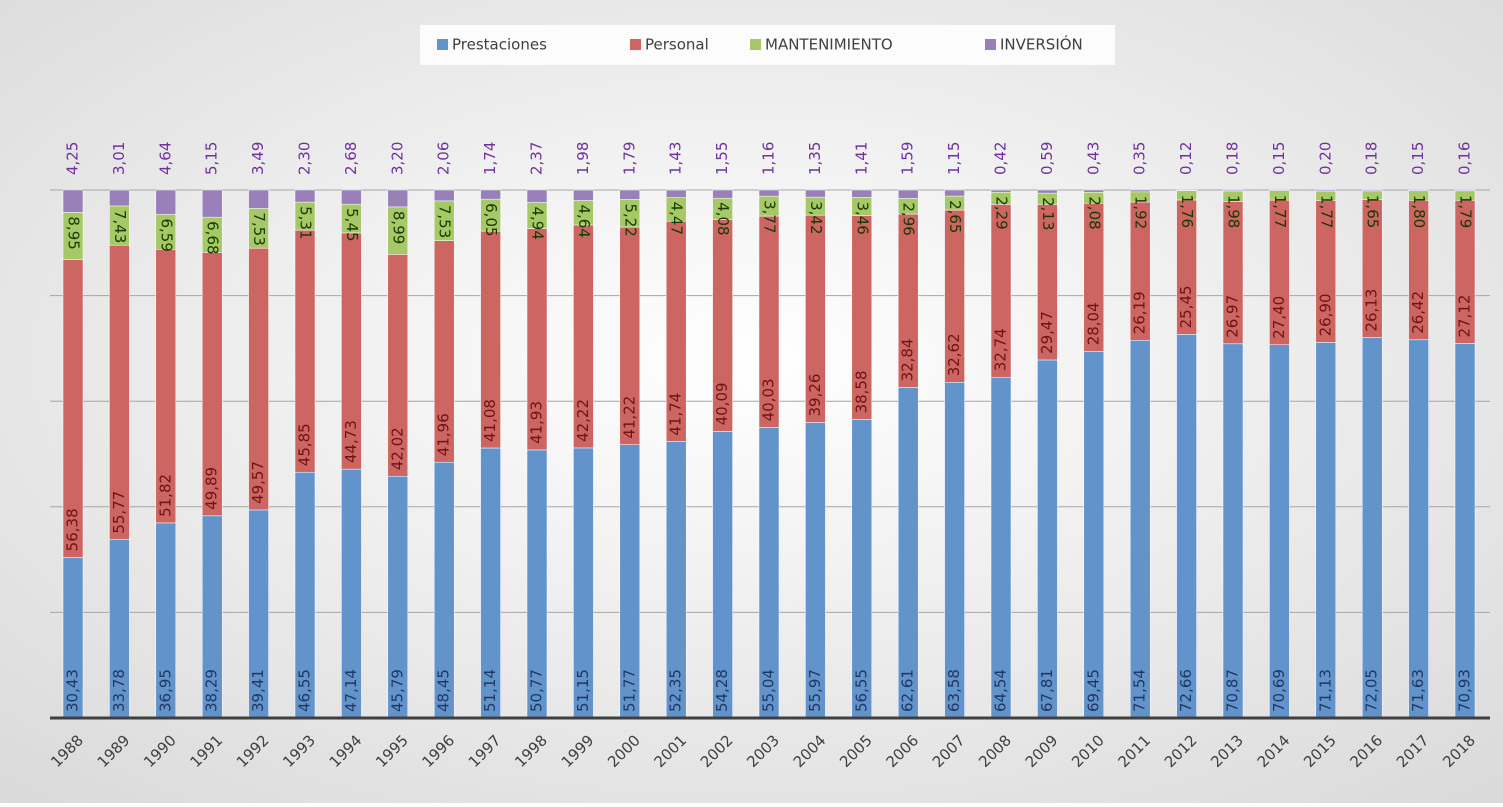 This screenshot has height=807, width=1503. What do you see at coordinates (1233, 690) in the screenshot?
I see `data-label: 70,87` at bounding box center [1233, 690].